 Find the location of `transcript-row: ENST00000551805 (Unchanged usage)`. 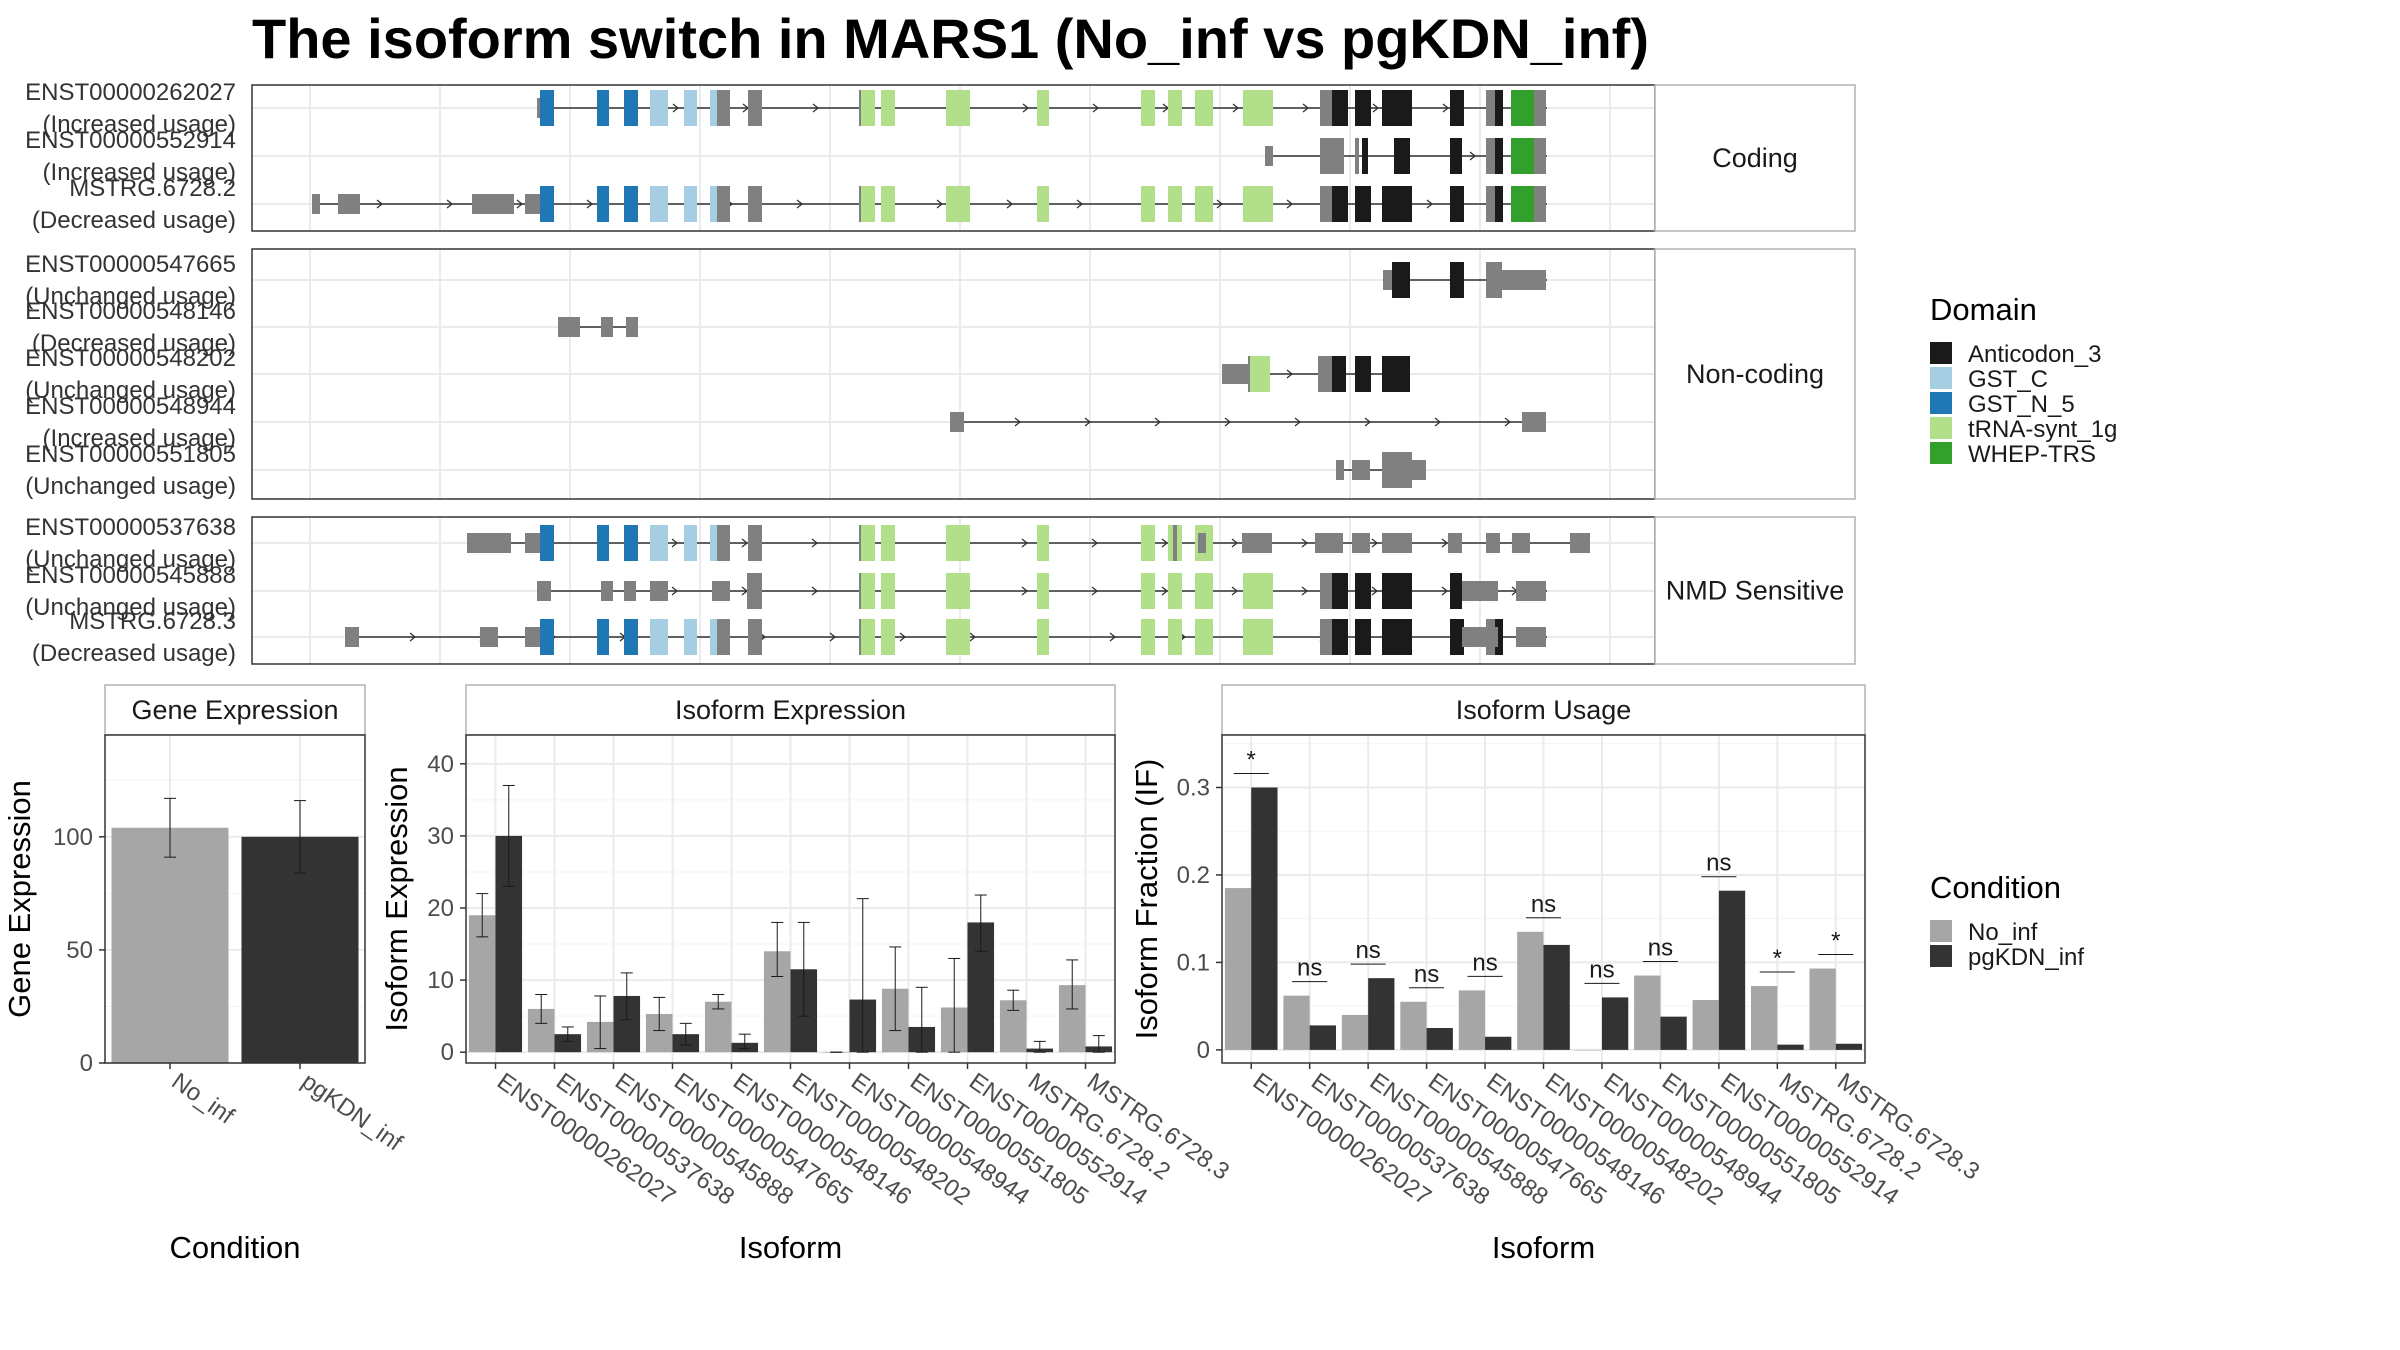

transcript-row: ENST00000551805 (Unchanged usage) is located at coordinates (725, 470).